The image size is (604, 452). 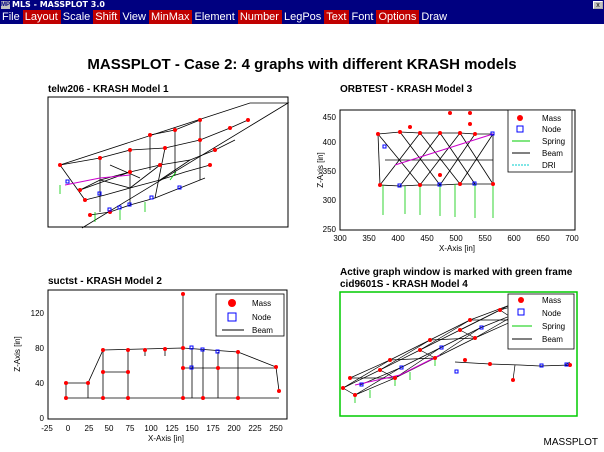 What do you see at coordinates (11, 17) in the screenshot?
I see `menu-file: File` at bounding box center [11, 17].